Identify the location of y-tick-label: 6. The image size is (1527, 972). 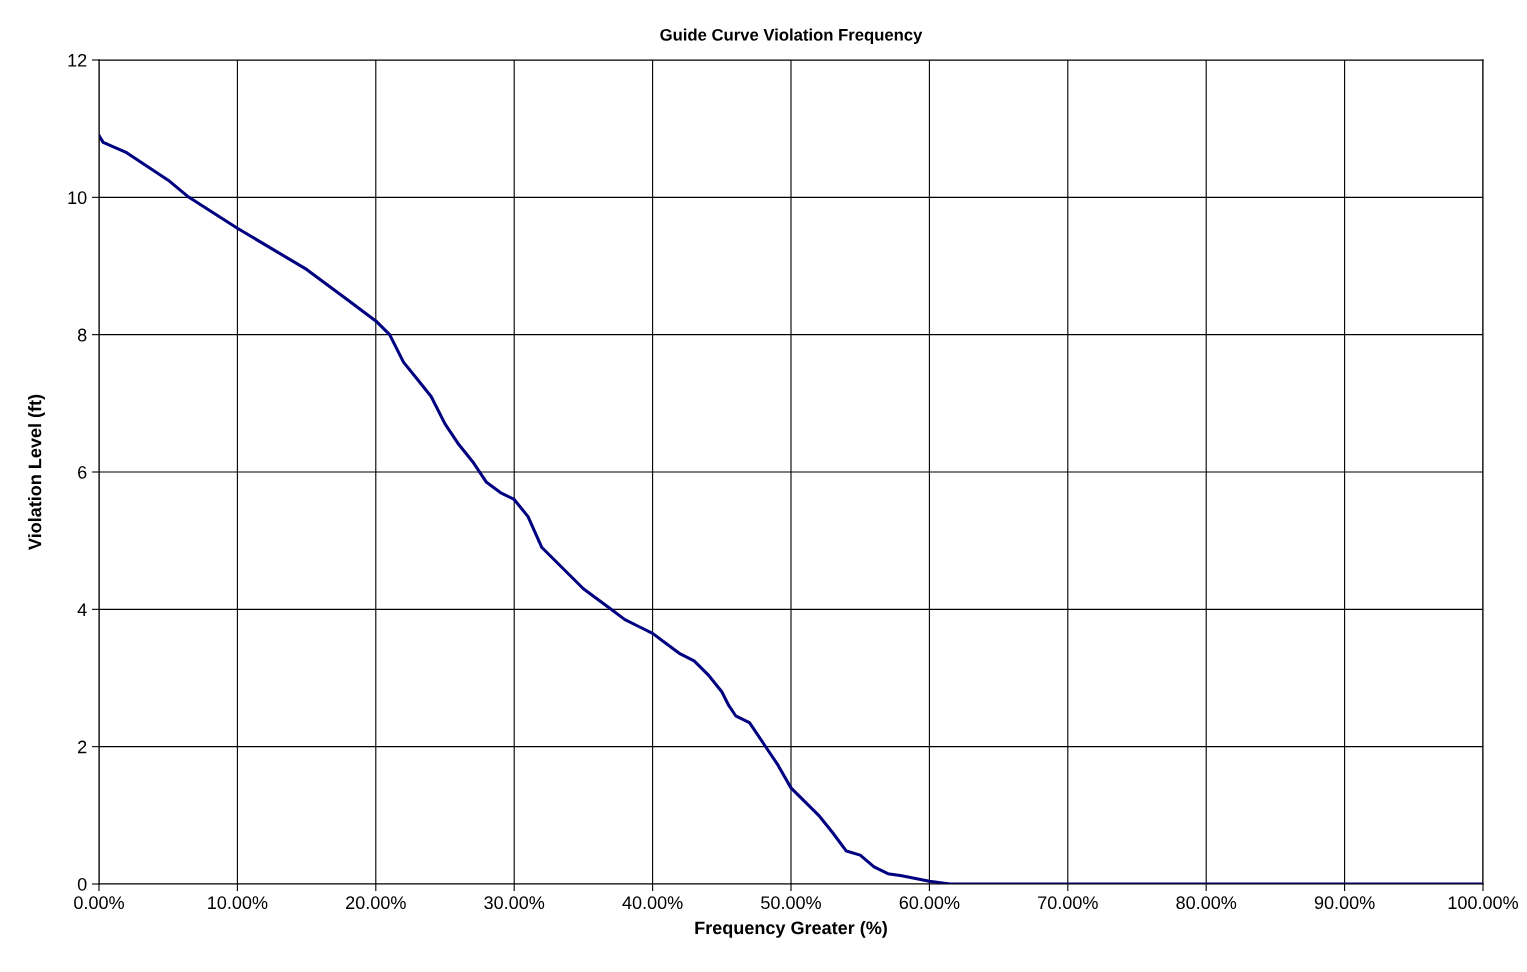
(82, 472).